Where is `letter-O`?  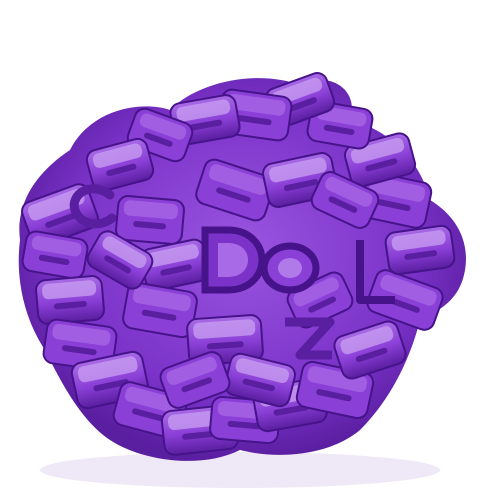
letter-O is located at coordinates (290, 268).